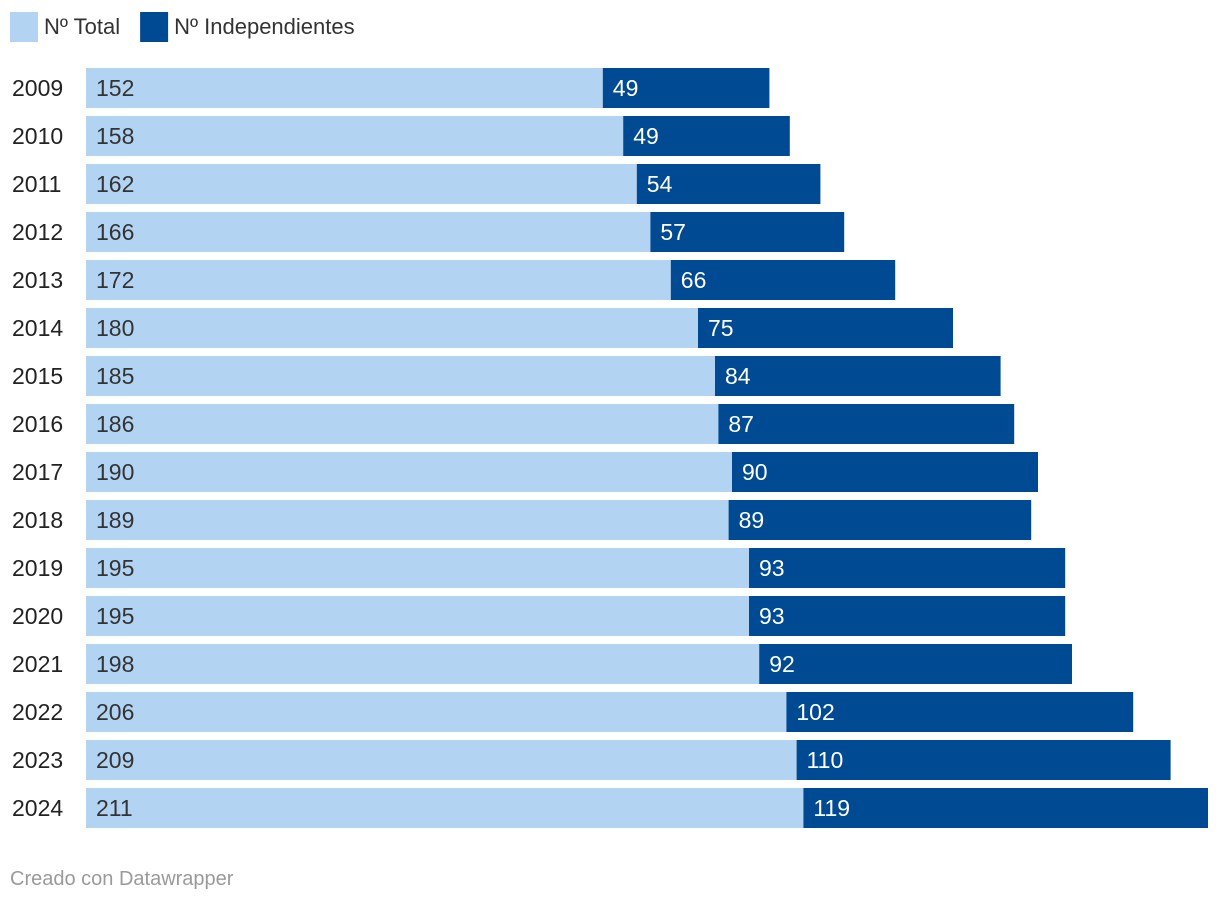 The width and height of the screenshot is (1220, 906). Describe the element at coordinates (409, 472) in the screenshot. I see `bar-total-2017` at that location.